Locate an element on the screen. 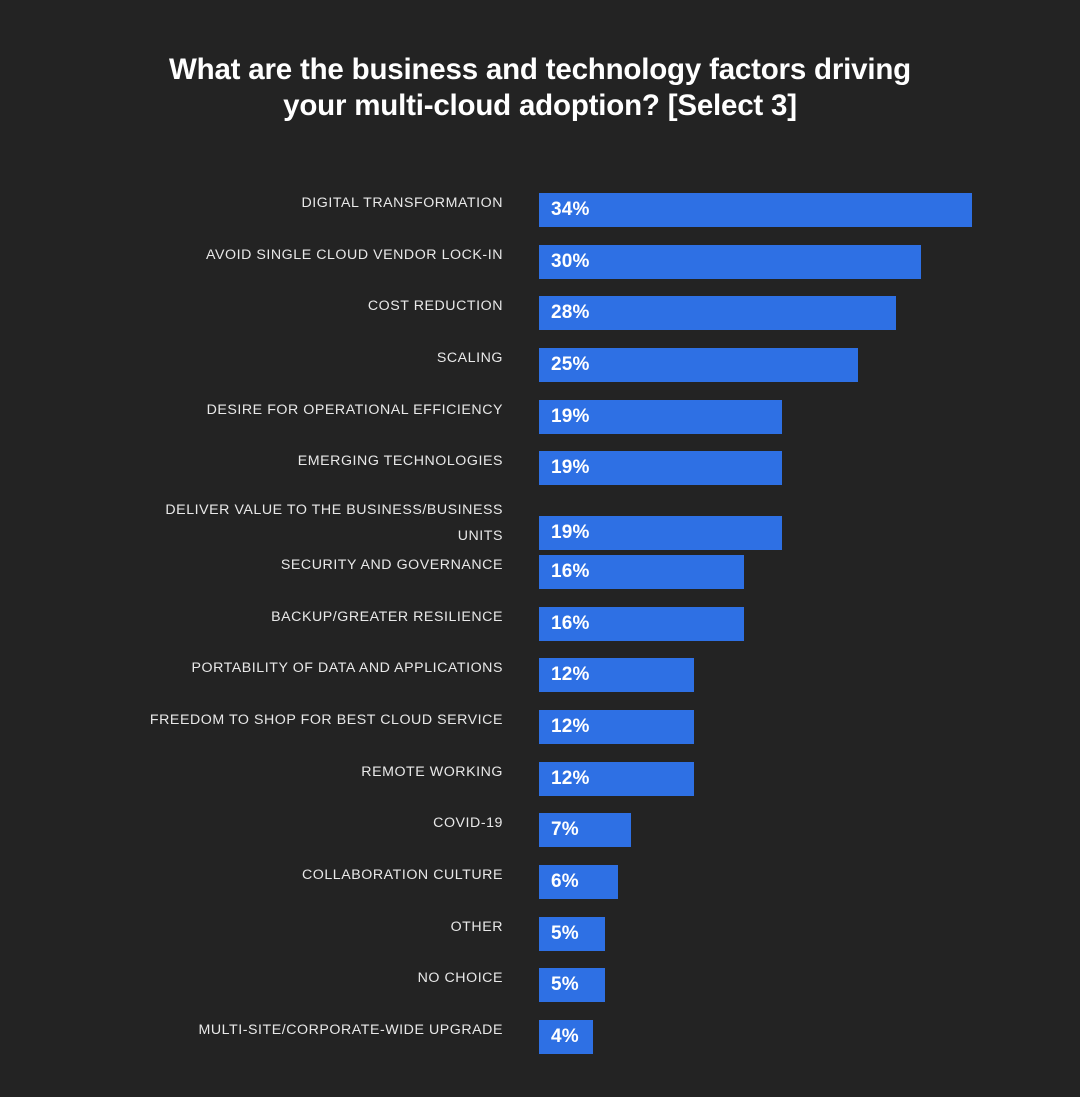  bar-category-label: COVID-19 is located at coordinates (468, 823).